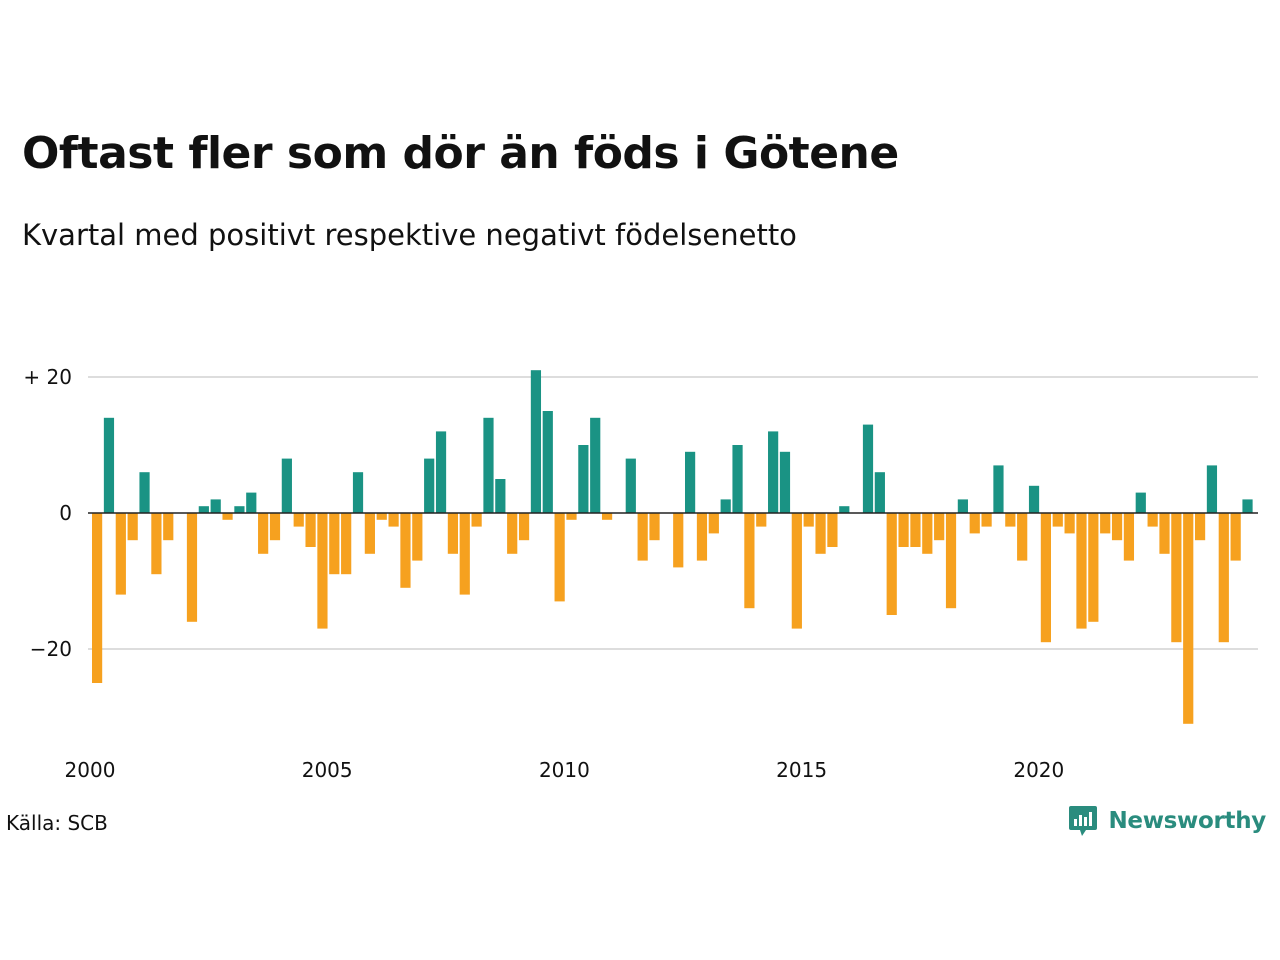 This screenshot has height=960, width=1280. I want to click on x-tick-label: 2005, so click(327, 770).